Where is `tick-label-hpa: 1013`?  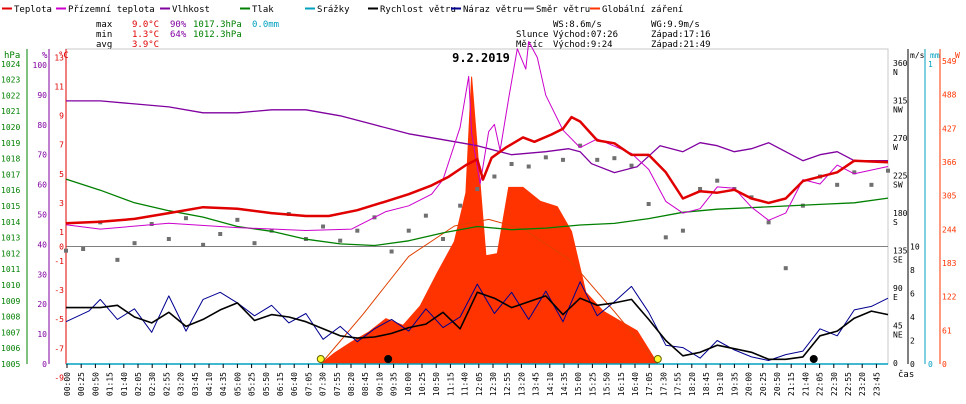
tick-label-hpa: 1013 is located at coordinates (10, 238).